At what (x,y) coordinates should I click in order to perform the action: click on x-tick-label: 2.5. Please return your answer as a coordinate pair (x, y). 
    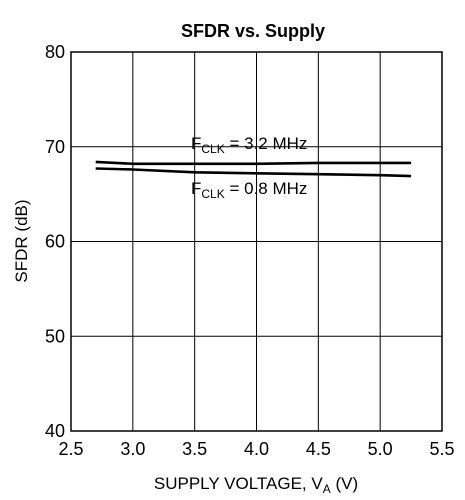
    Looking at the image, I should click on (70, 449).